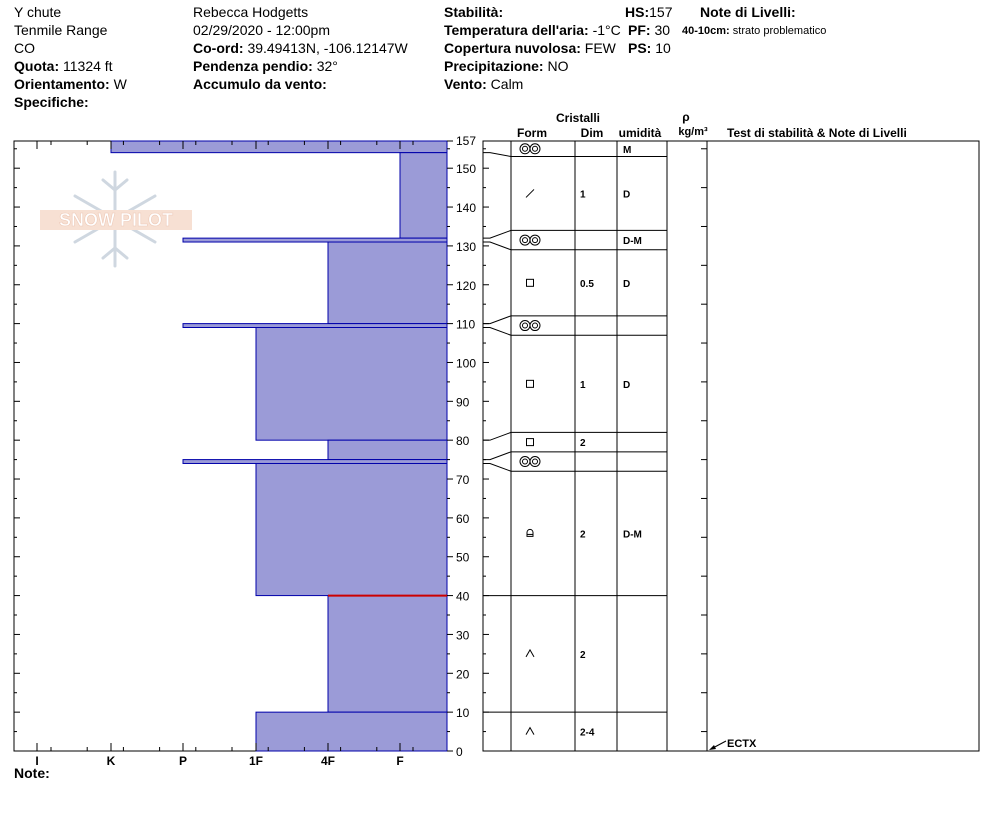 The image size is (994, 840). I want to click on wind-label: Vento:, so click(465, 84).